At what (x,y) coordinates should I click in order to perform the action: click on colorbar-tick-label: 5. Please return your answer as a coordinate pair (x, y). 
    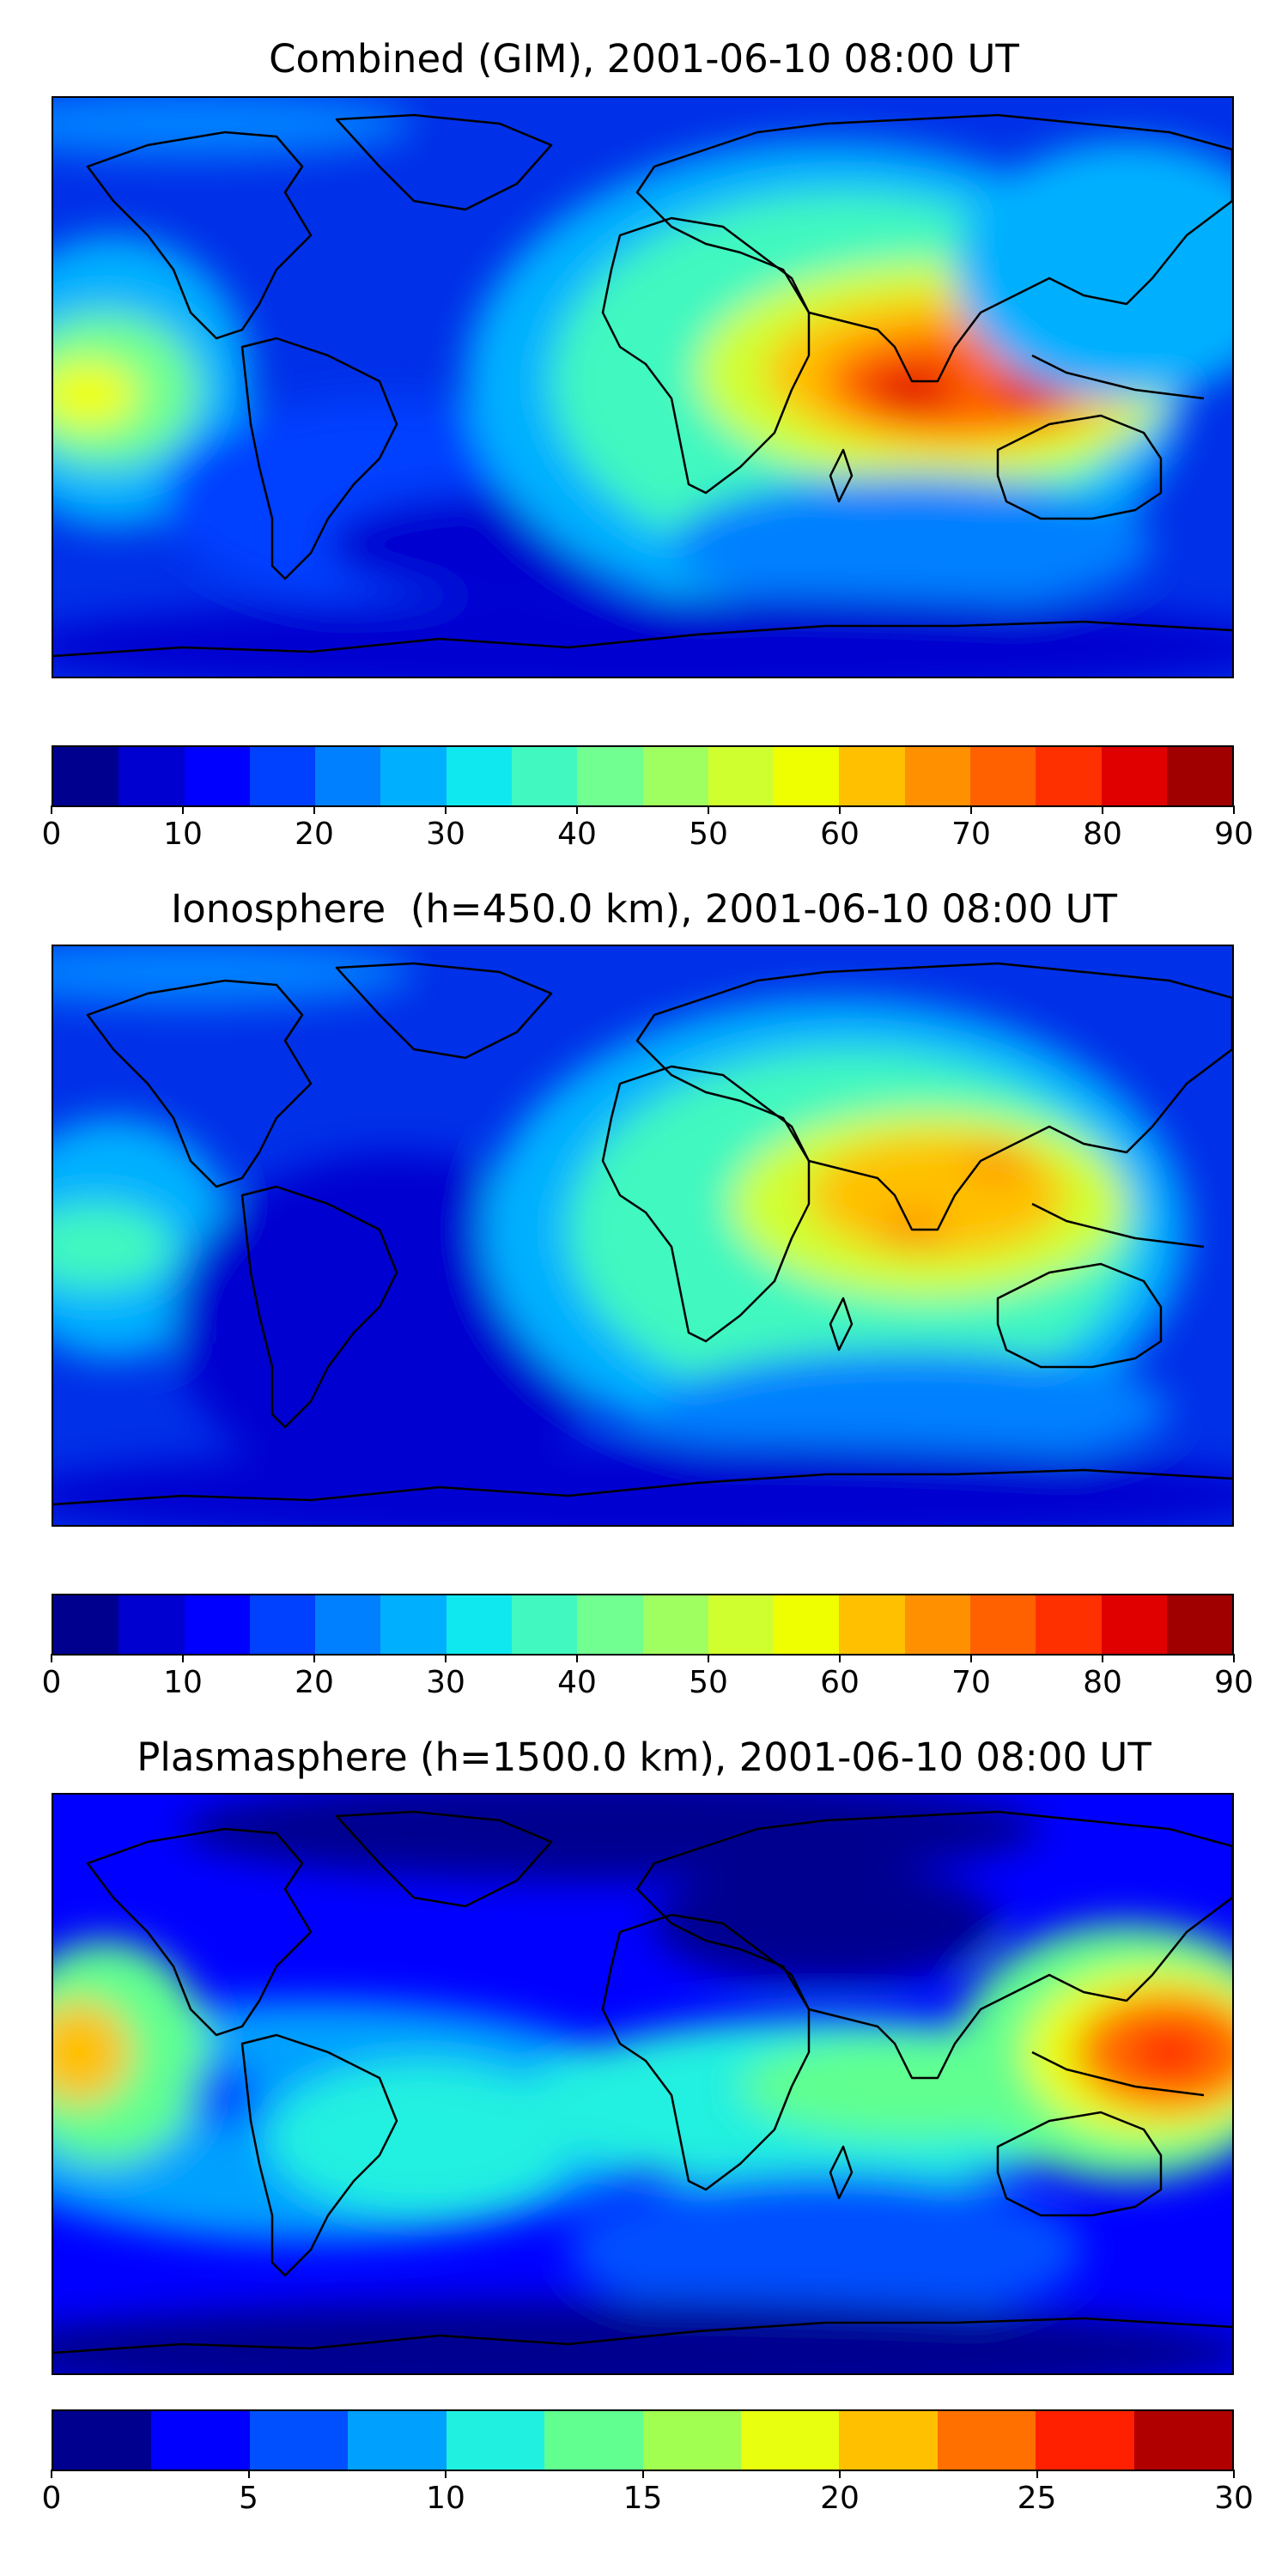
    Looking at the image, I should click on (249, 2499).